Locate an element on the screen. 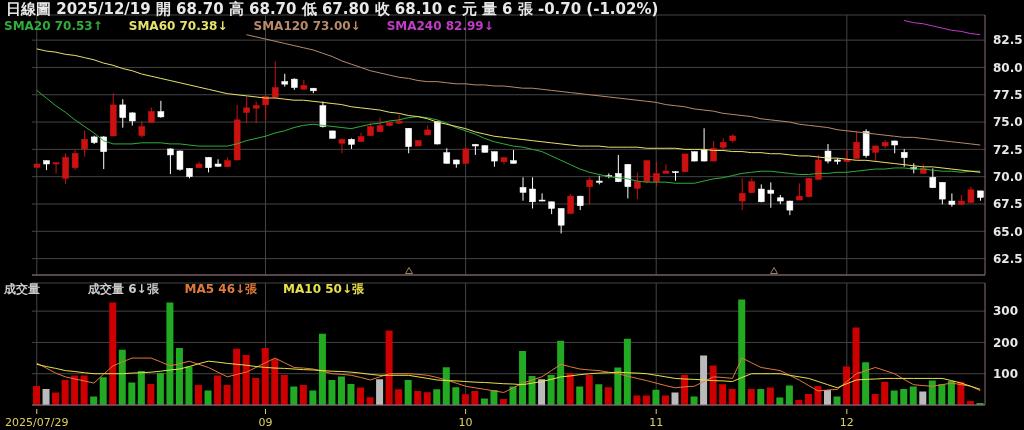 The width and height of the screenshot is (1024, 430). y-tick-label: 62.5 is located at coordinates (1008, 258).